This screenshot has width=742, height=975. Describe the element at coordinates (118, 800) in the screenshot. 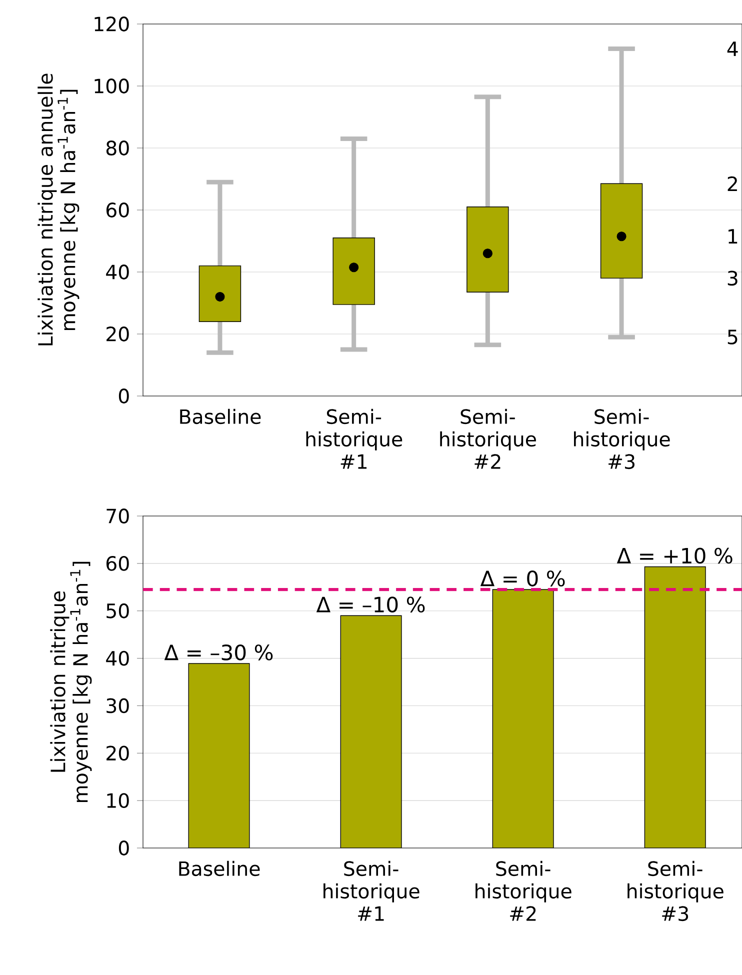

I see `y-tick-label: 10` at that location.